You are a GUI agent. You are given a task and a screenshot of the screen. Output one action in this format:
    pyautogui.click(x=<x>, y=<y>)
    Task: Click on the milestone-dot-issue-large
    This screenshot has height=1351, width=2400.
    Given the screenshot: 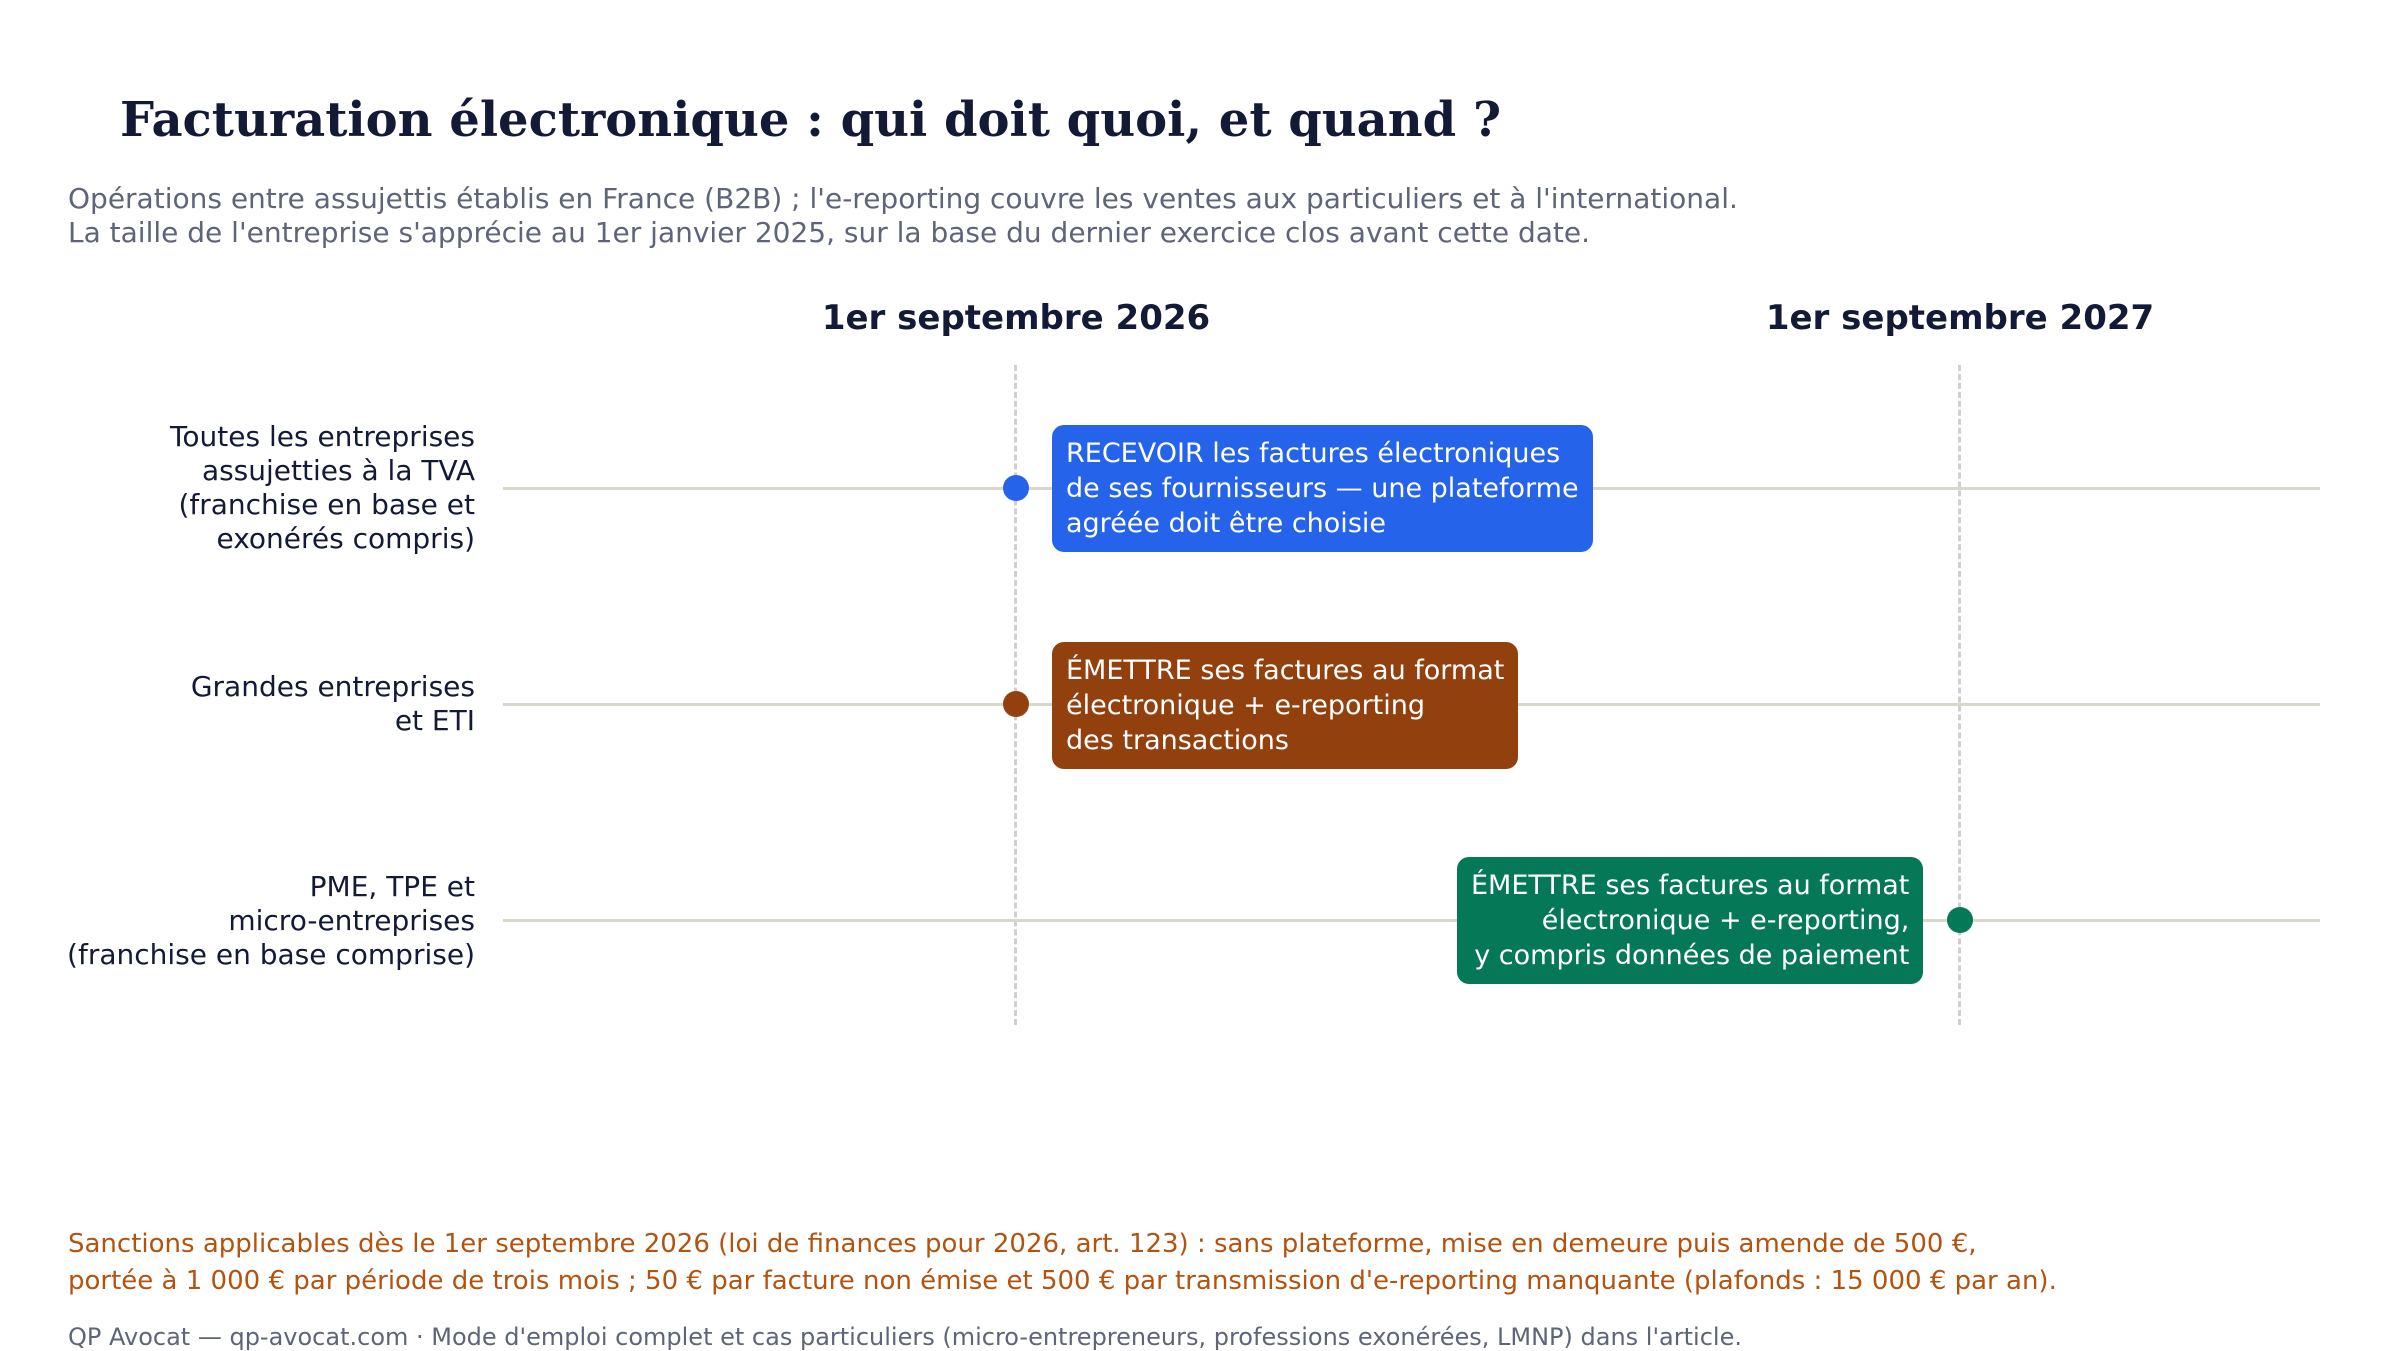 What is the action you would take?
    pyautogui.click(x=1016, y=704)
    